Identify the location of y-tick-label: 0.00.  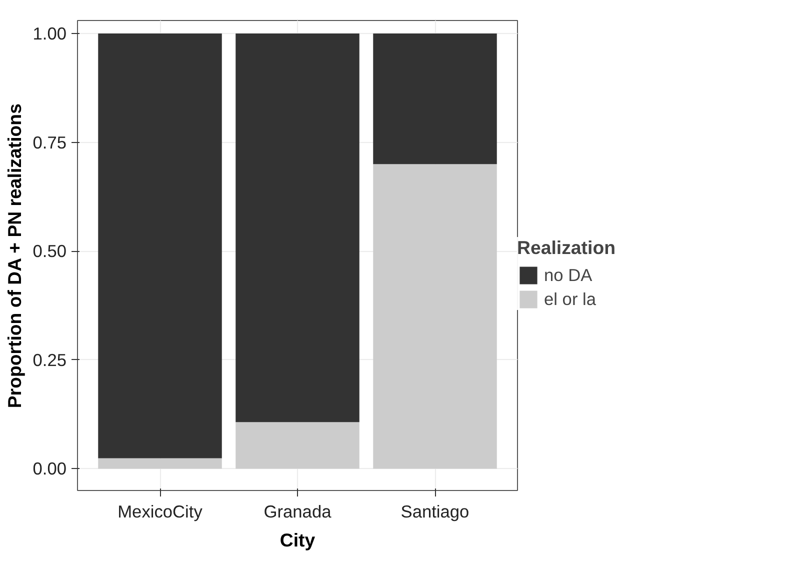
(49, 468).